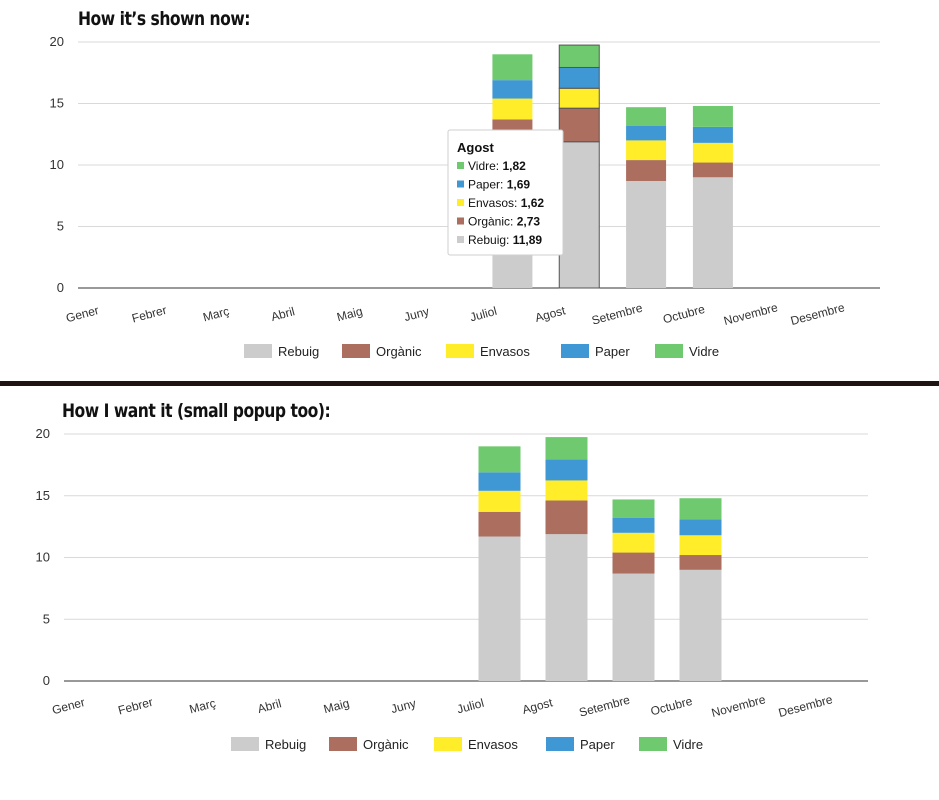 This screenshot has height=800, width=939. I want to click on tooltip-row-paper: Paper: 1,69, so click(499, 185).